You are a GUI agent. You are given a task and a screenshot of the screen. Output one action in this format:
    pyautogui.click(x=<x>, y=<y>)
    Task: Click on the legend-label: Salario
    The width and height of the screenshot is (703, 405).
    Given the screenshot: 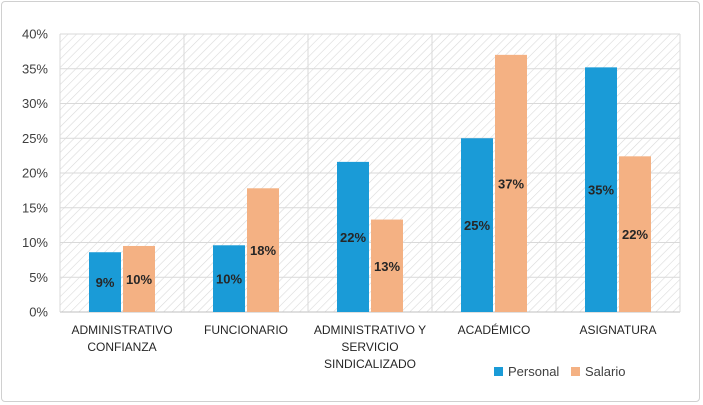 What is the action you would take?
    pyautogui.click(x=605, y=371)
    